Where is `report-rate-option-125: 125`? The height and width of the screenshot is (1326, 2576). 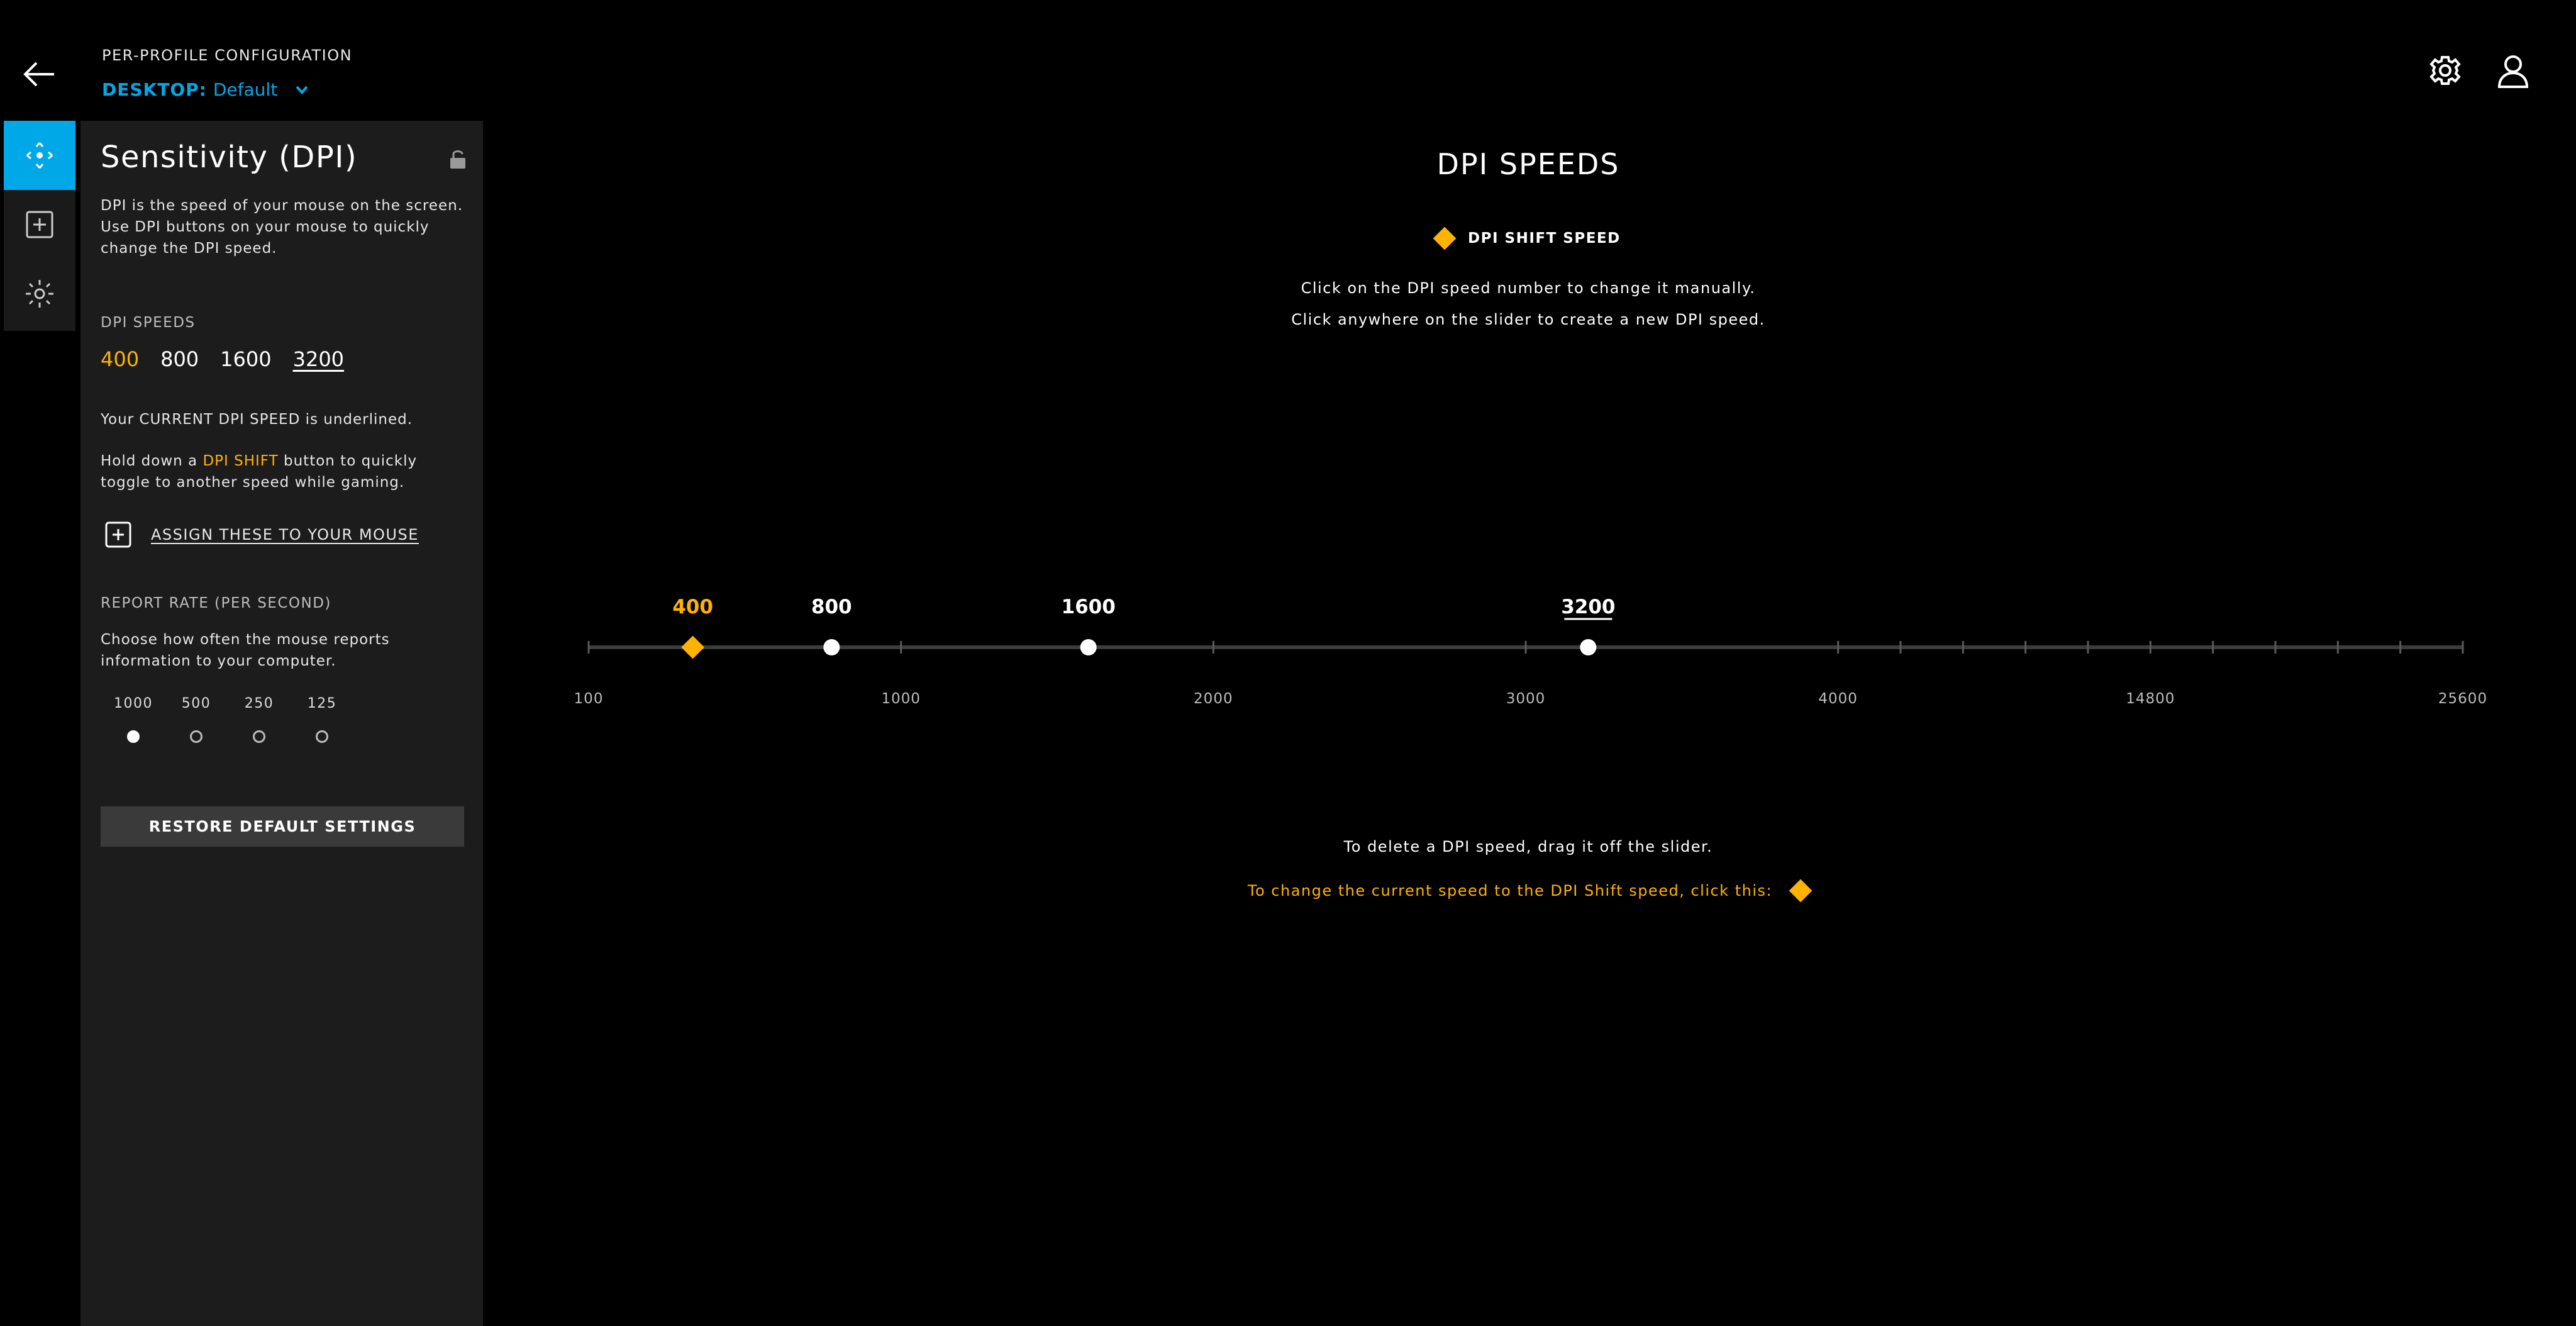 report-rate-option-125: 125 is located at coordinates (322, 719).